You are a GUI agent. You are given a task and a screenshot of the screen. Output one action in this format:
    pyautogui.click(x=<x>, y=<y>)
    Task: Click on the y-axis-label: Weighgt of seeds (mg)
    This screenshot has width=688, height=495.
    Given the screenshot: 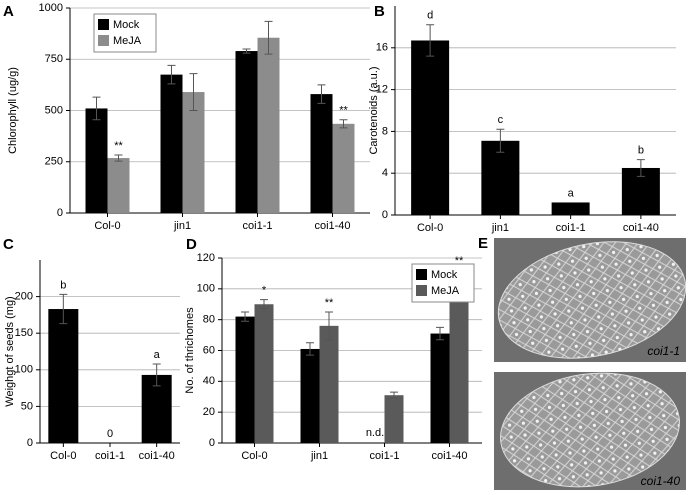 What is the action you would take?
    pyautogui.click(x=10, y=351)
    